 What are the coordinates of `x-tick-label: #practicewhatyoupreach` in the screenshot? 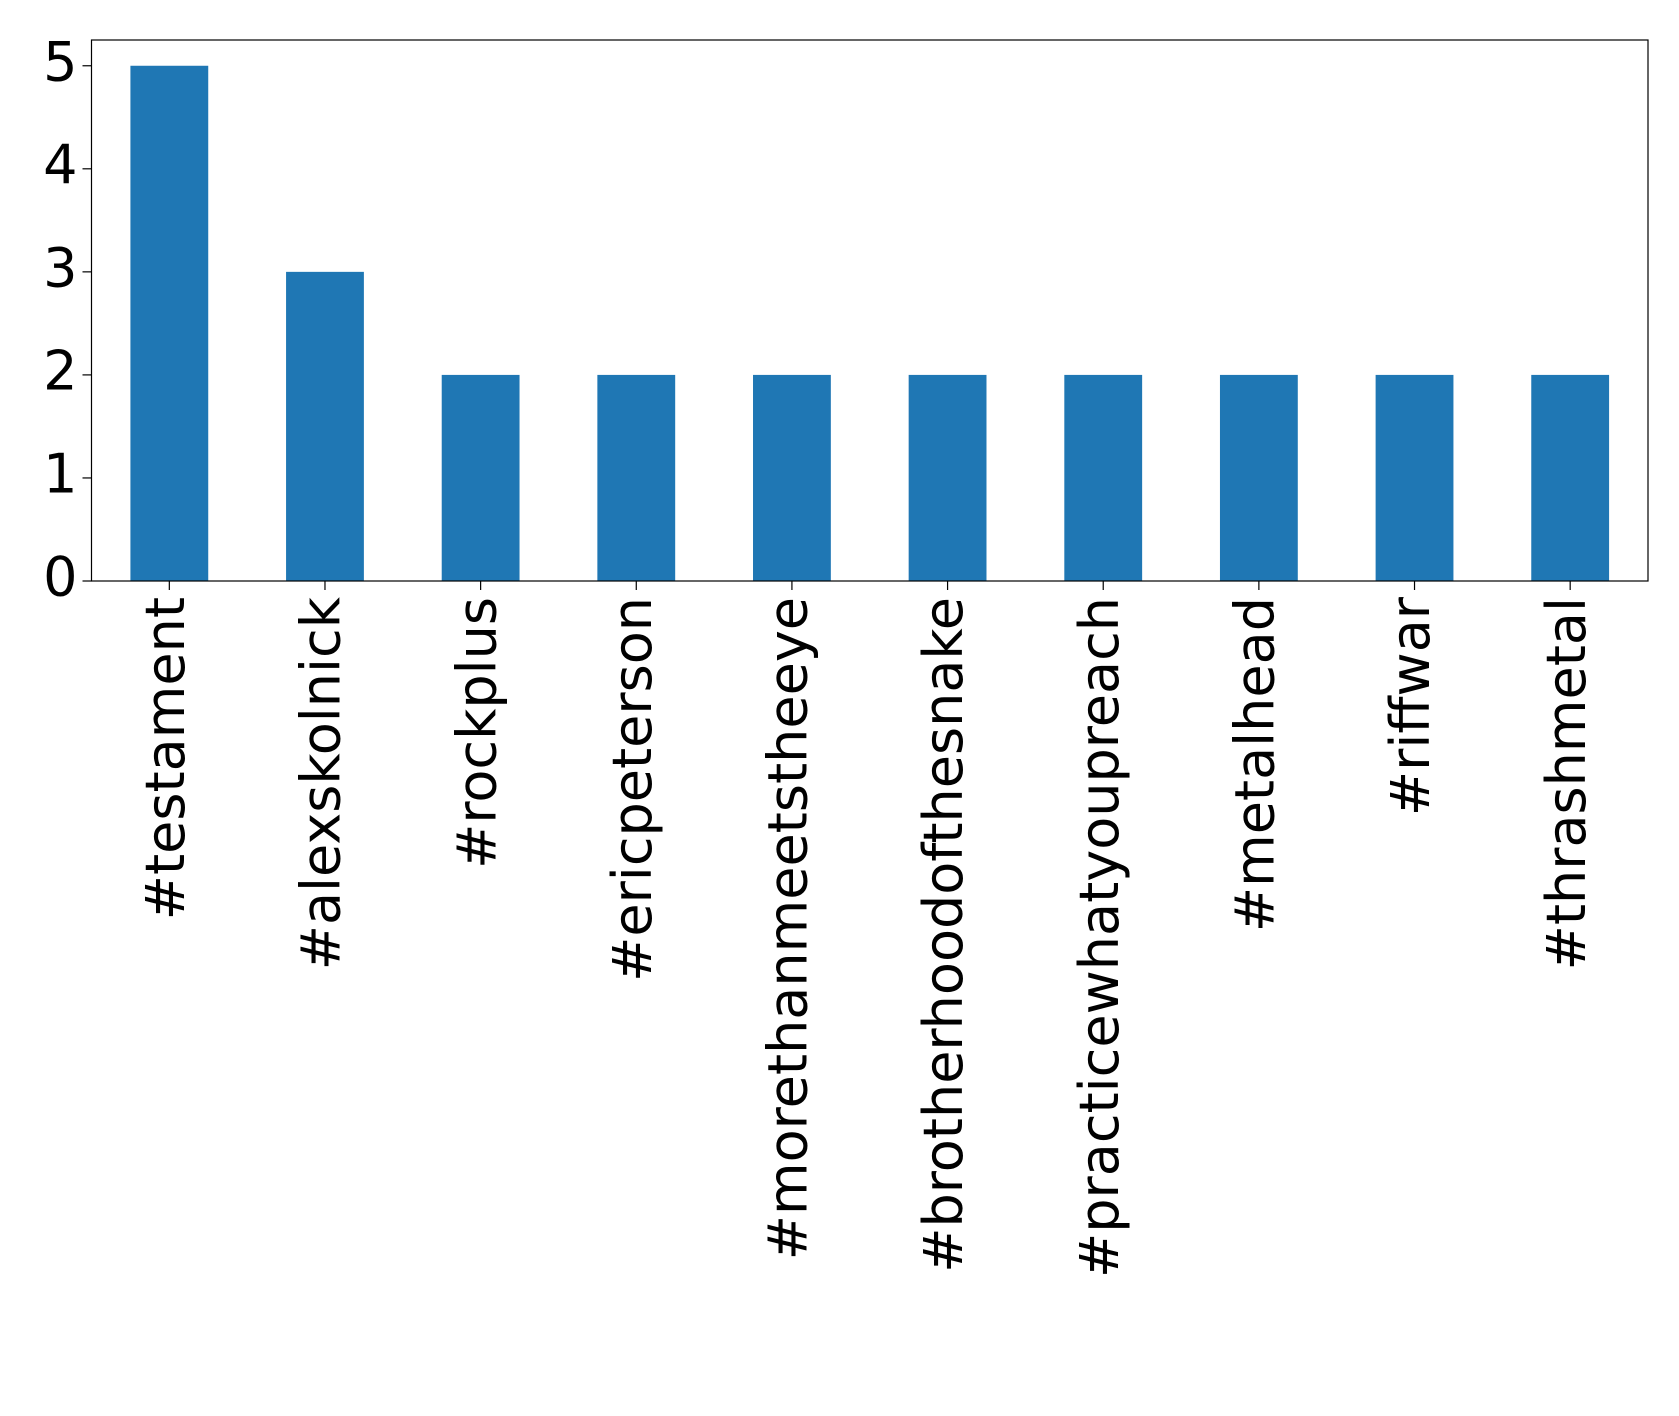 It's located at (1099, 937).